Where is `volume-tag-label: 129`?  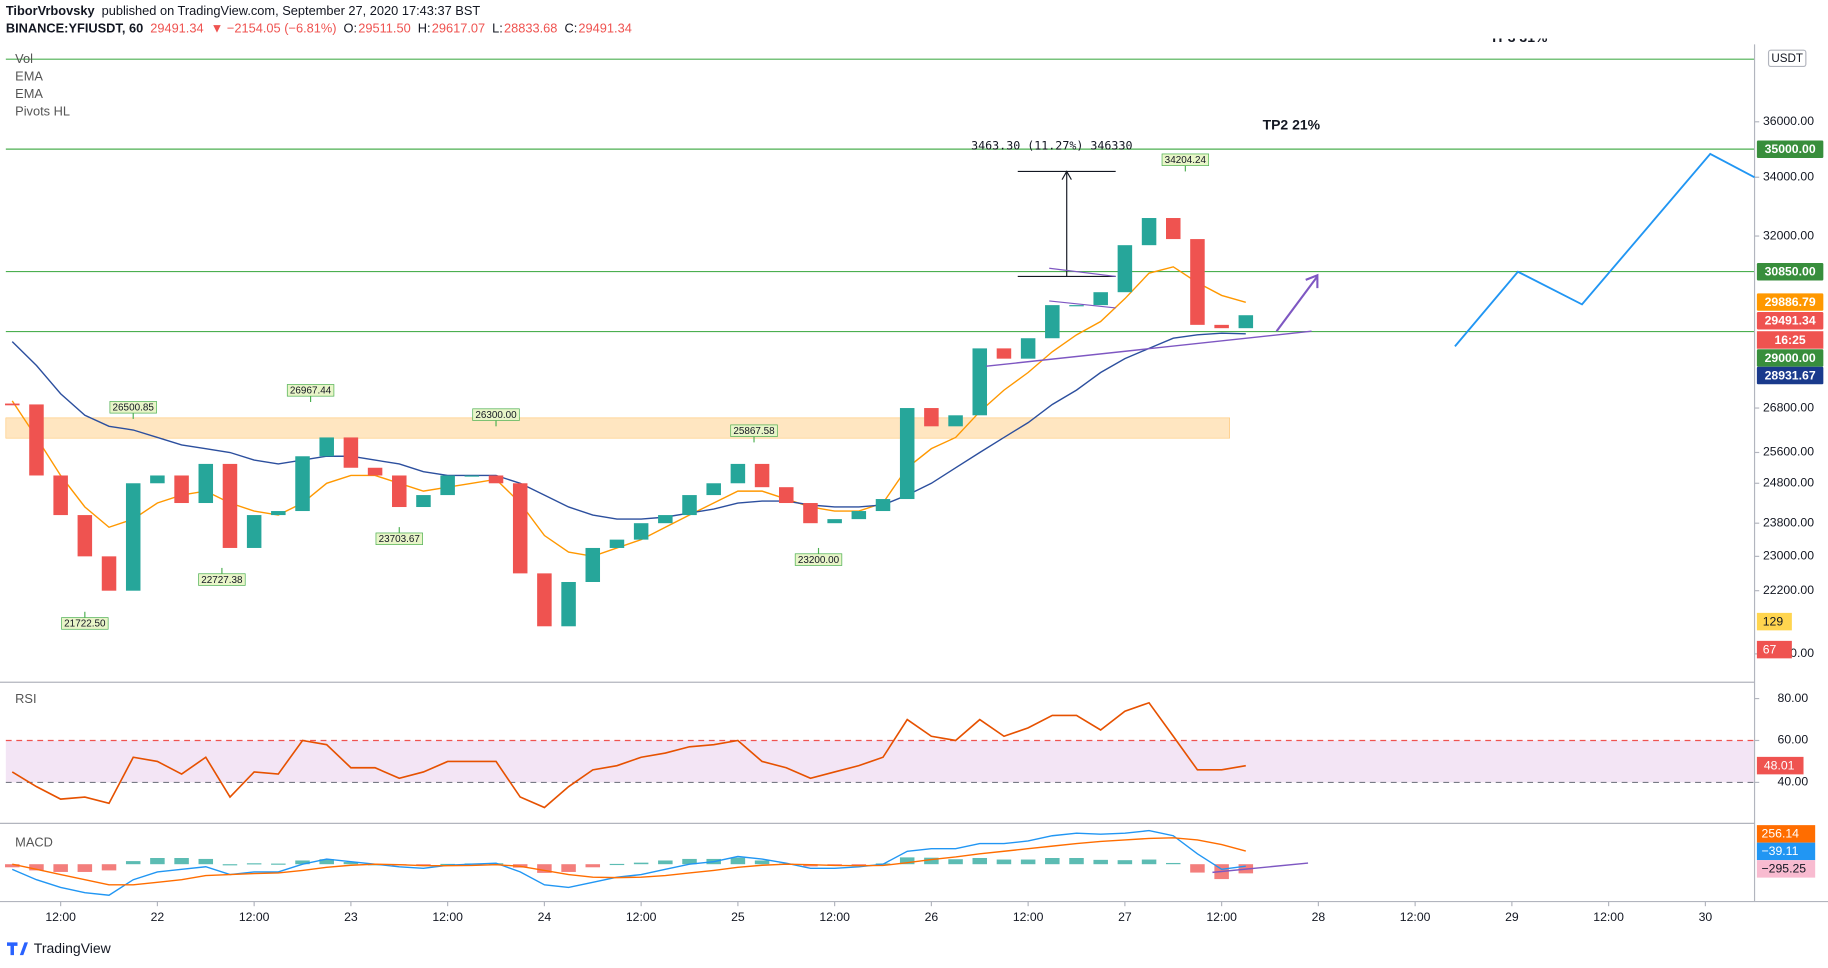
volume-tag-label: 129 is located at coordinates (1773, 621).